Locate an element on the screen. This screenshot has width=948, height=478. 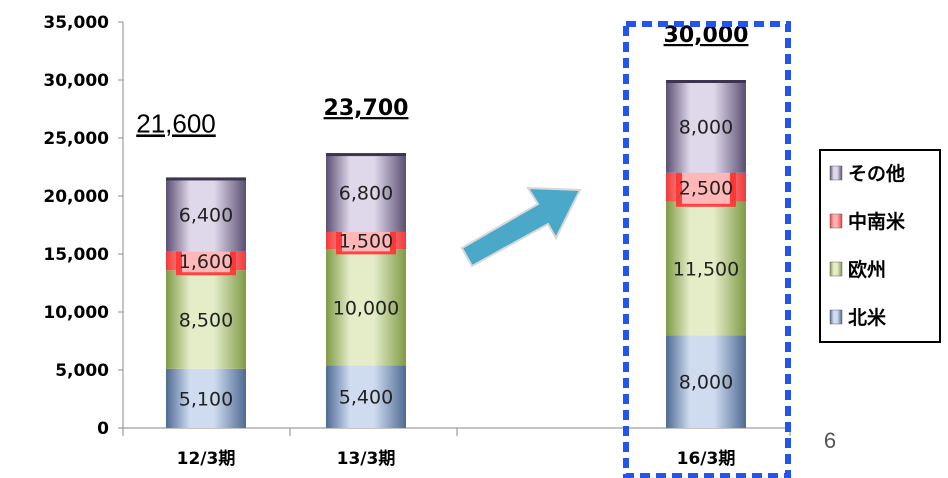
legend-label: 中南米 is located at coordinates (877, 221).